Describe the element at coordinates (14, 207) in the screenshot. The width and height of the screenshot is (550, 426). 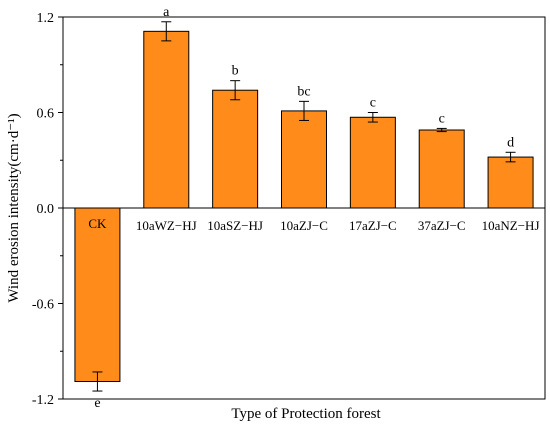
I see `y-axis-label: Wind erosion intensity(cm·d⁻¹)` at that location.